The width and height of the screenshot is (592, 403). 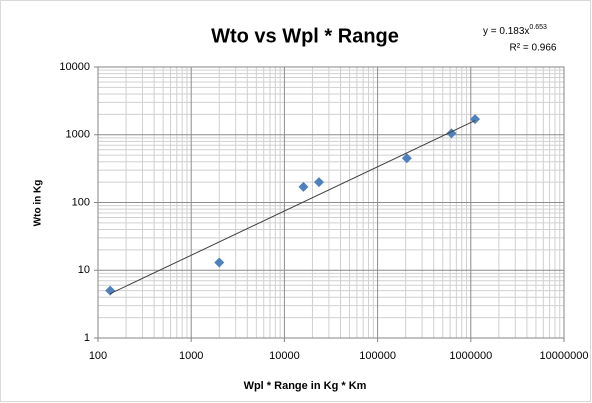 What do you see at coordinates (538, 27) in the screenshot?
I see `equation-exponent: 0.653` at bounding box center [538, 27].